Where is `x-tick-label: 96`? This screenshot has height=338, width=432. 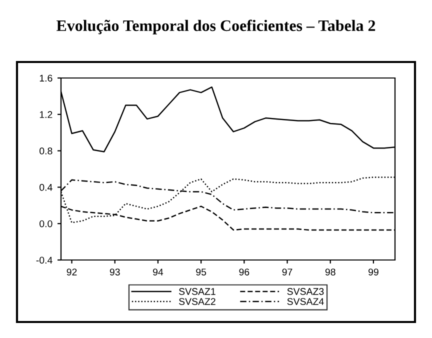
x-tick-label: 96 is located at coordinates (244, 272).